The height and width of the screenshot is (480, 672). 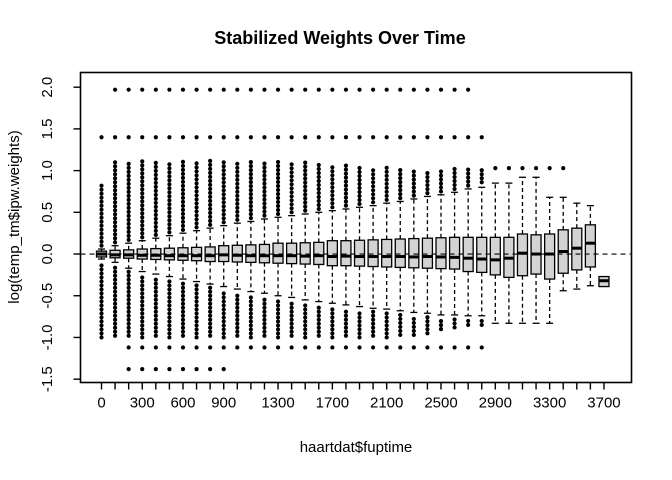 I want to click on y-tick-label: -1.5, so click(x=47, y=379).